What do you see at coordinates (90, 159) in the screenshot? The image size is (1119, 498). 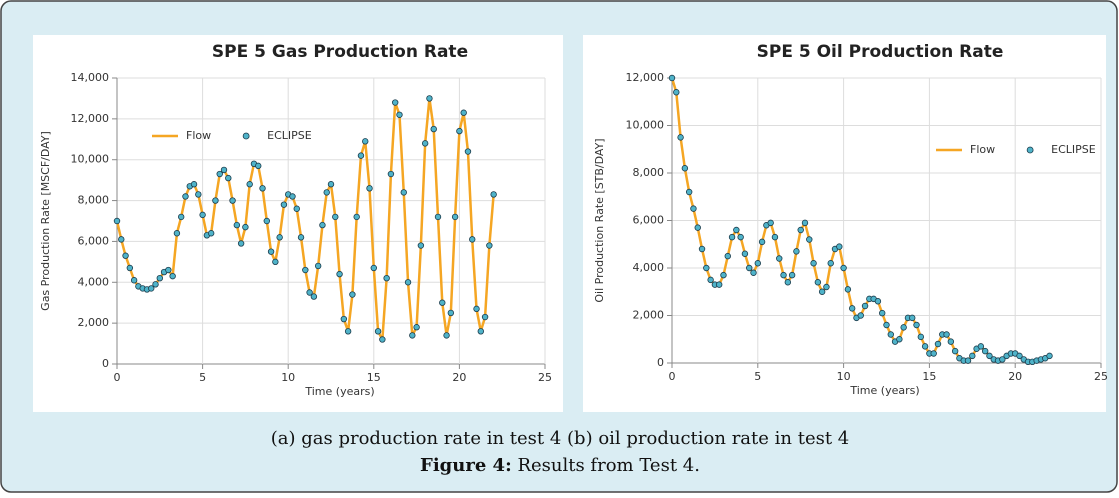 I see `y-tick-label: 10,000` at bounding box center [90, 159].